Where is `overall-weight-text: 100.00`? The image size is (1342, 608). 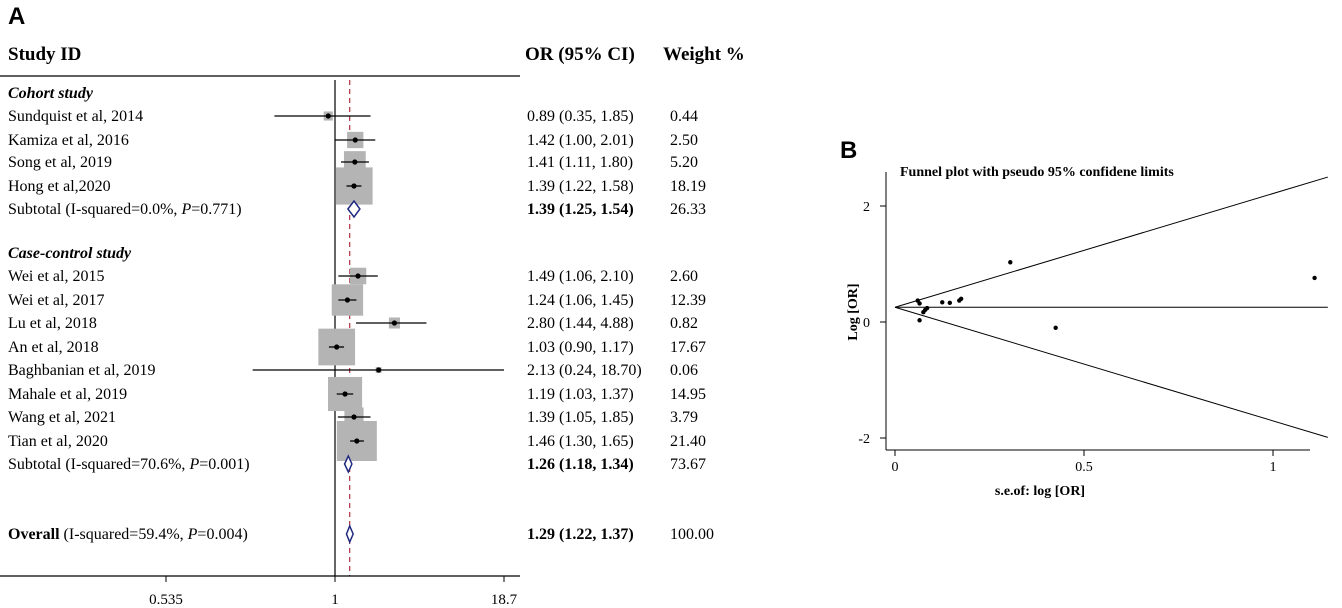 overall-weight-text: 100.00 is located at coordinates (692, 534).